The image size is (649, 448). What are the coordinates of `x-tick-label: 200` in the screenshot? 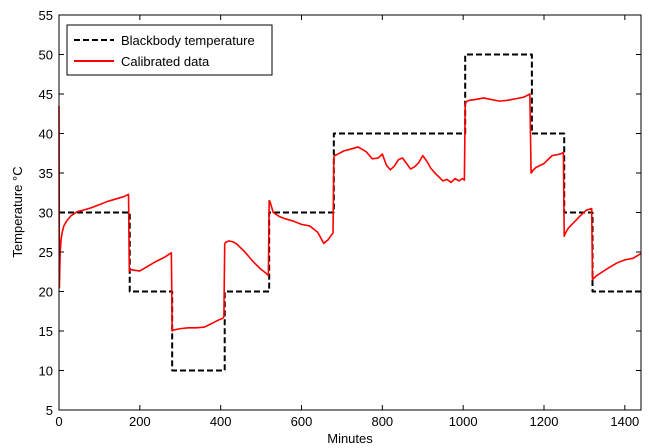 It's located at (140, 421).